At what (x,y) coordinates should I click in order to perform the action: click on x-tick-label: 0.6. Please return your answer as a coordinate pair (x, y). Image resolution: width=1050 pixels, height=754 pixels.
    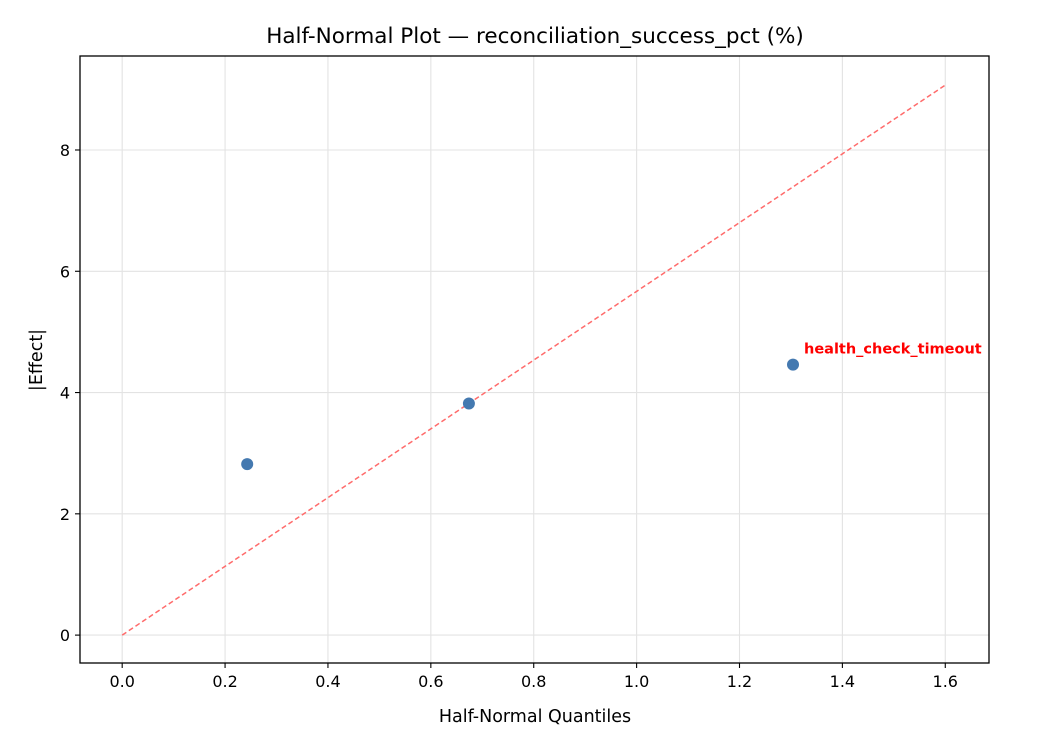
    Looking at the image, I should click on (430, 681).